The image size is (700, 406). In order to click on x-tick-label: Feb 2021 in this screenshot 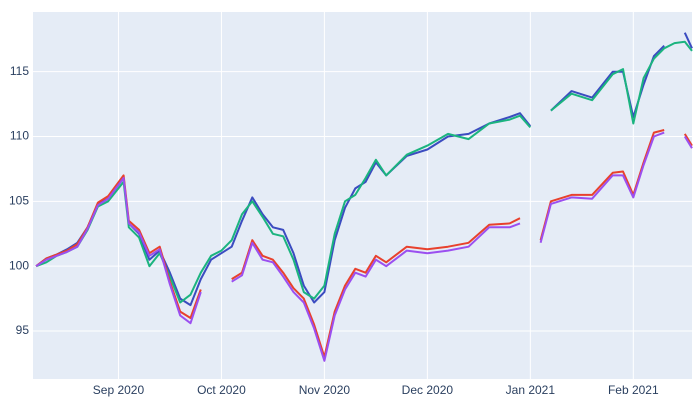, I will do `click(633, 390)`.